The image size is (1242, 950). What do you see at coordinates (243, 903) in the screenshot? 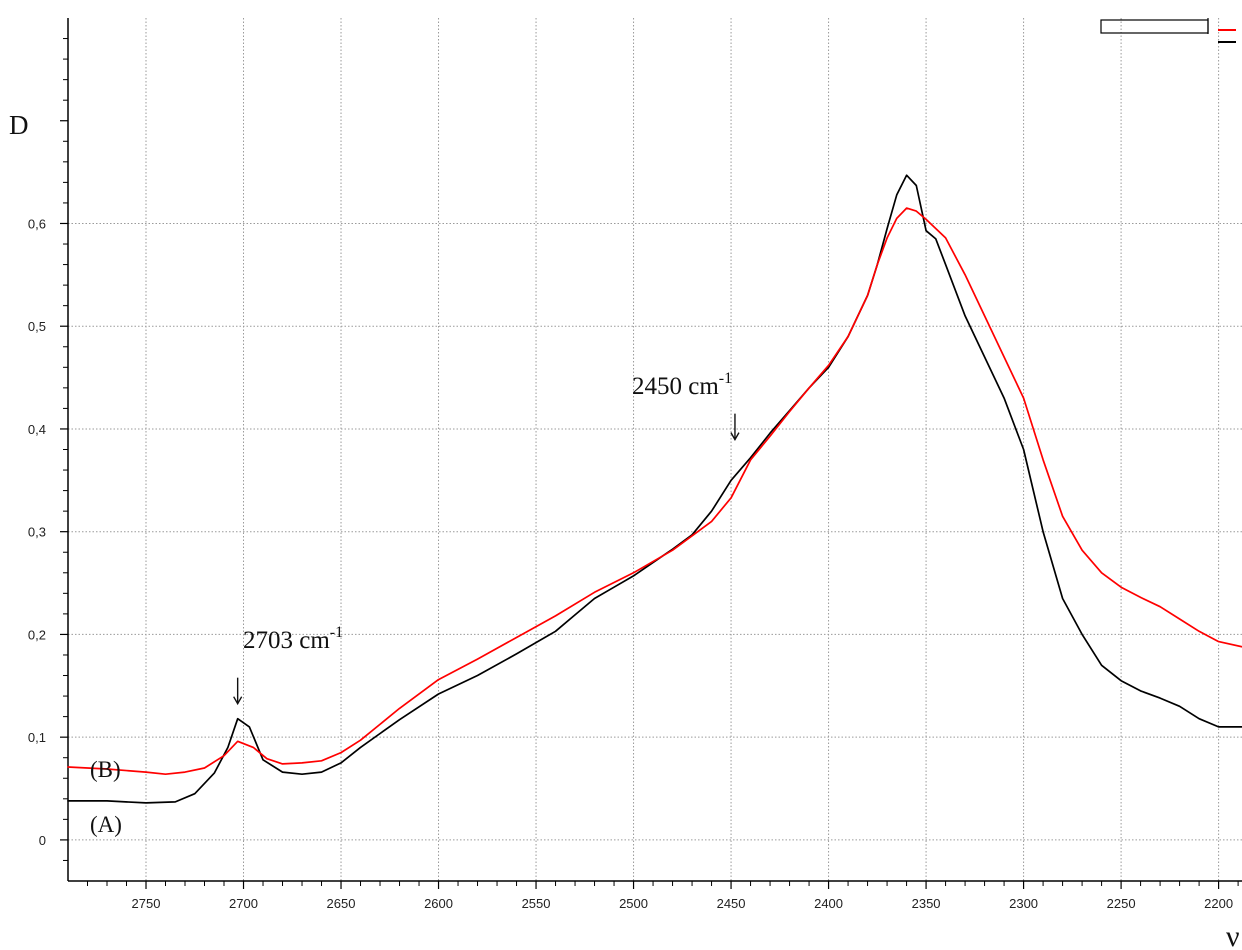
I see `x-tick-label: 2700` at bounding box center [243, 903].